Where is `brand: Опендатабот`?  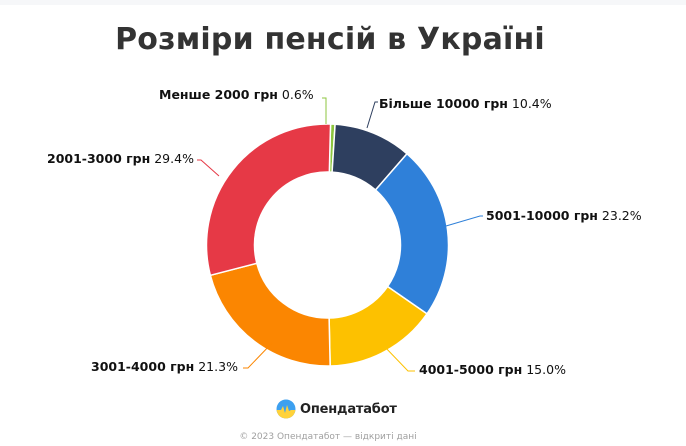
brand: Опендатабот is located at coordinates (336, 409).